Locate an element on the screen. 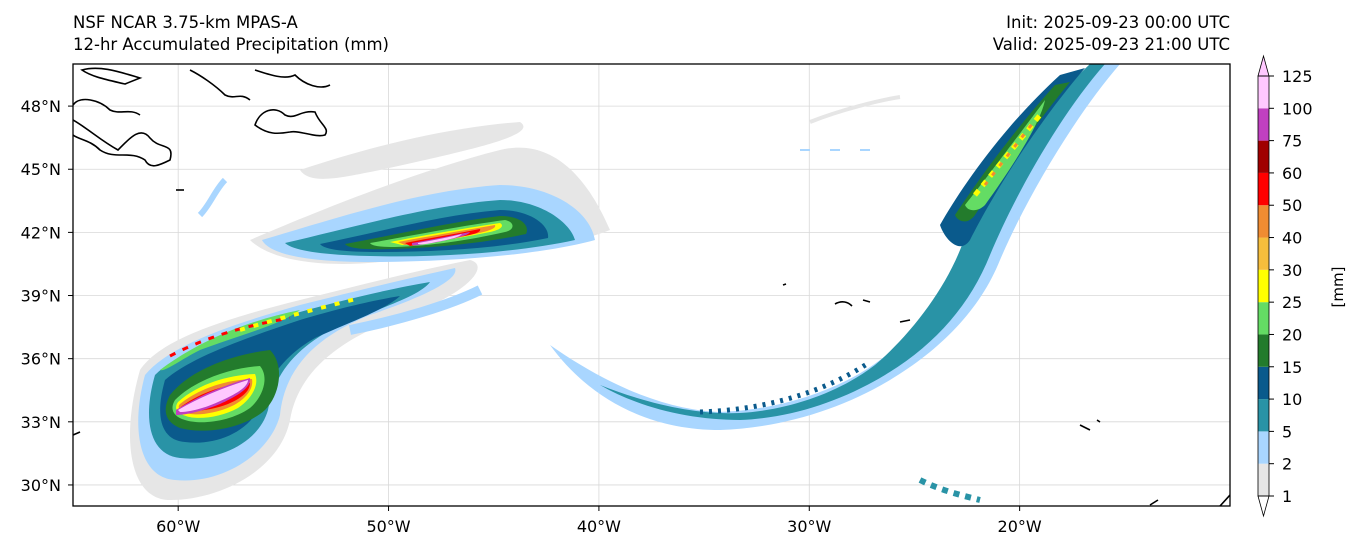  colorbar-tick-label: 100 is located at coordinates (1297, 108).